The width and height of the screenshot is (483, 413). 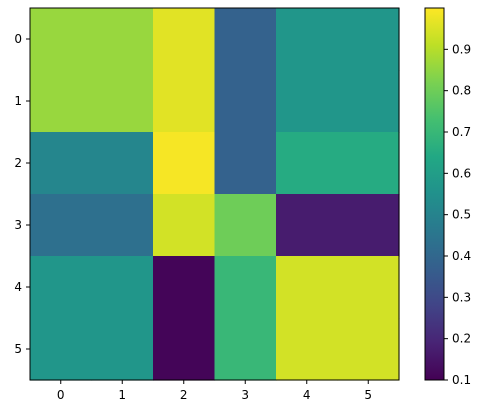 I want to click on x-tick-label: 4, so click(x=307, y=395).